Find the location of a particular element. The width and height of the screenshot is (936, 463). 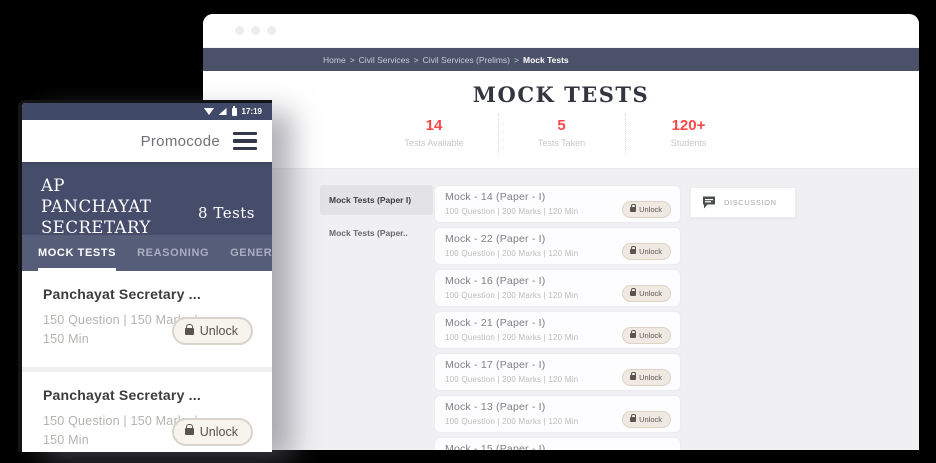

page-title: MOCK TESTS is located at coordinates (561, 94).